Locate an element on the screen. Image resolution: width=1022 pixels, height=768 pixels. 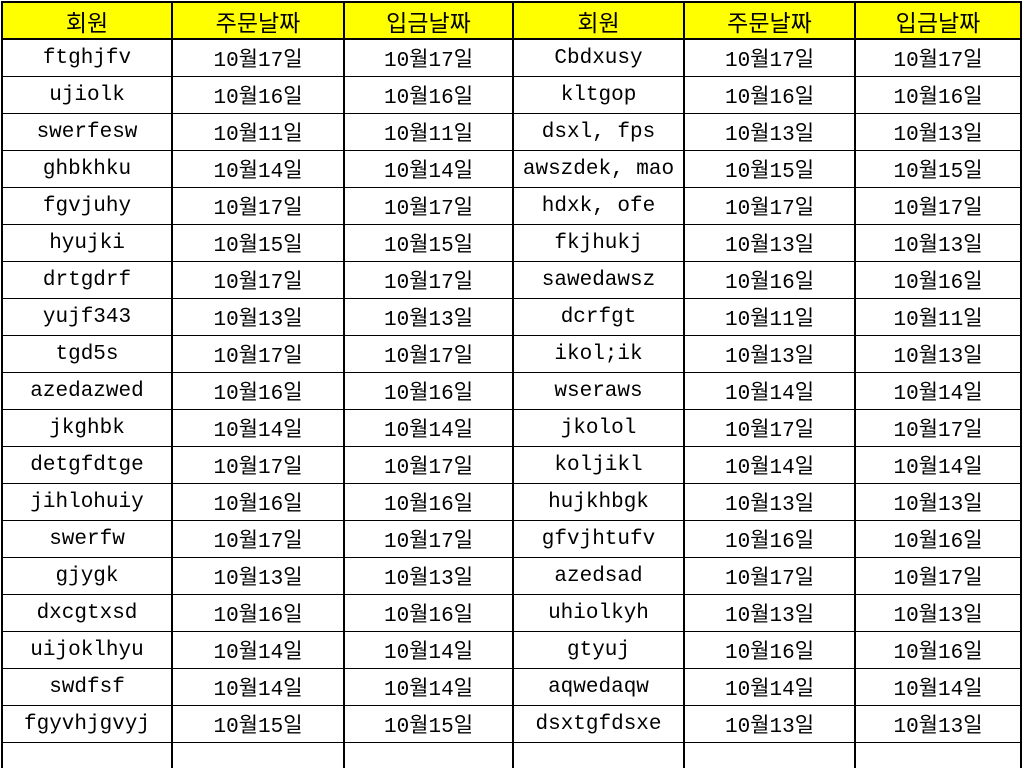
table-cell: uhiolkyh is located at coordinates (598, 613).